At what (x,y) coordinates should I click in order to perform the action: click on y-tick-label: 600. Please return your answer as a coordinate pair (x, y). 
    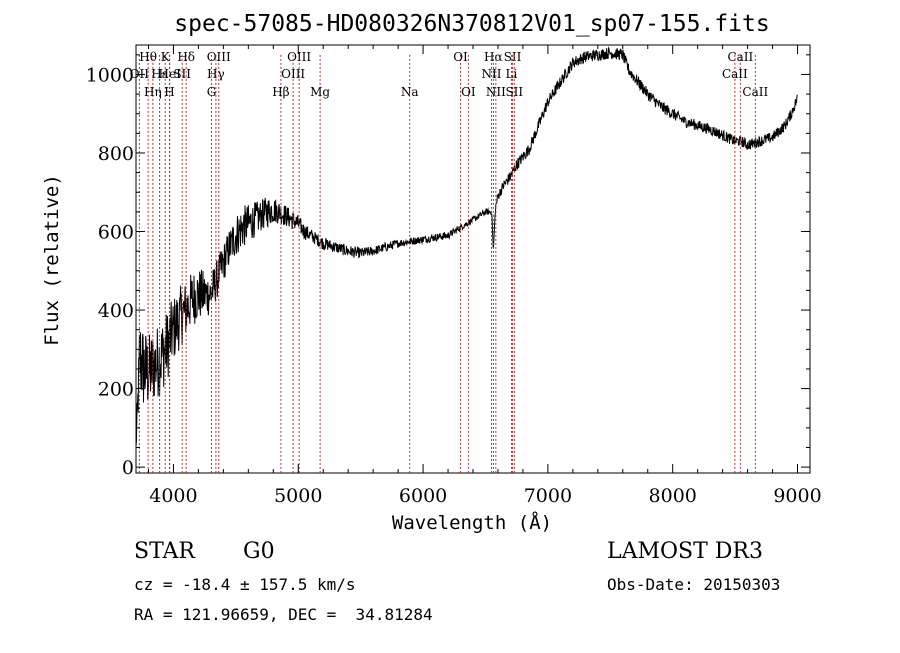
    Looking at the image, I should click on (116, 233).